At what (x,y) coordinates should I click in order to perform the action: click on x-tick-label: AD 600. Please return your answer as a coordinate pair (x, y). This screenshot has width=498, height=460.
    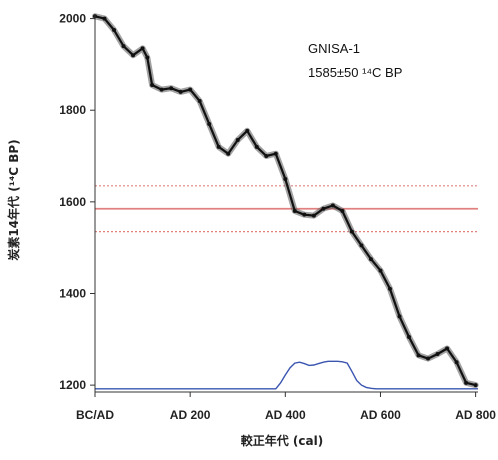
    Looking at the image, I should click on (380, 415).